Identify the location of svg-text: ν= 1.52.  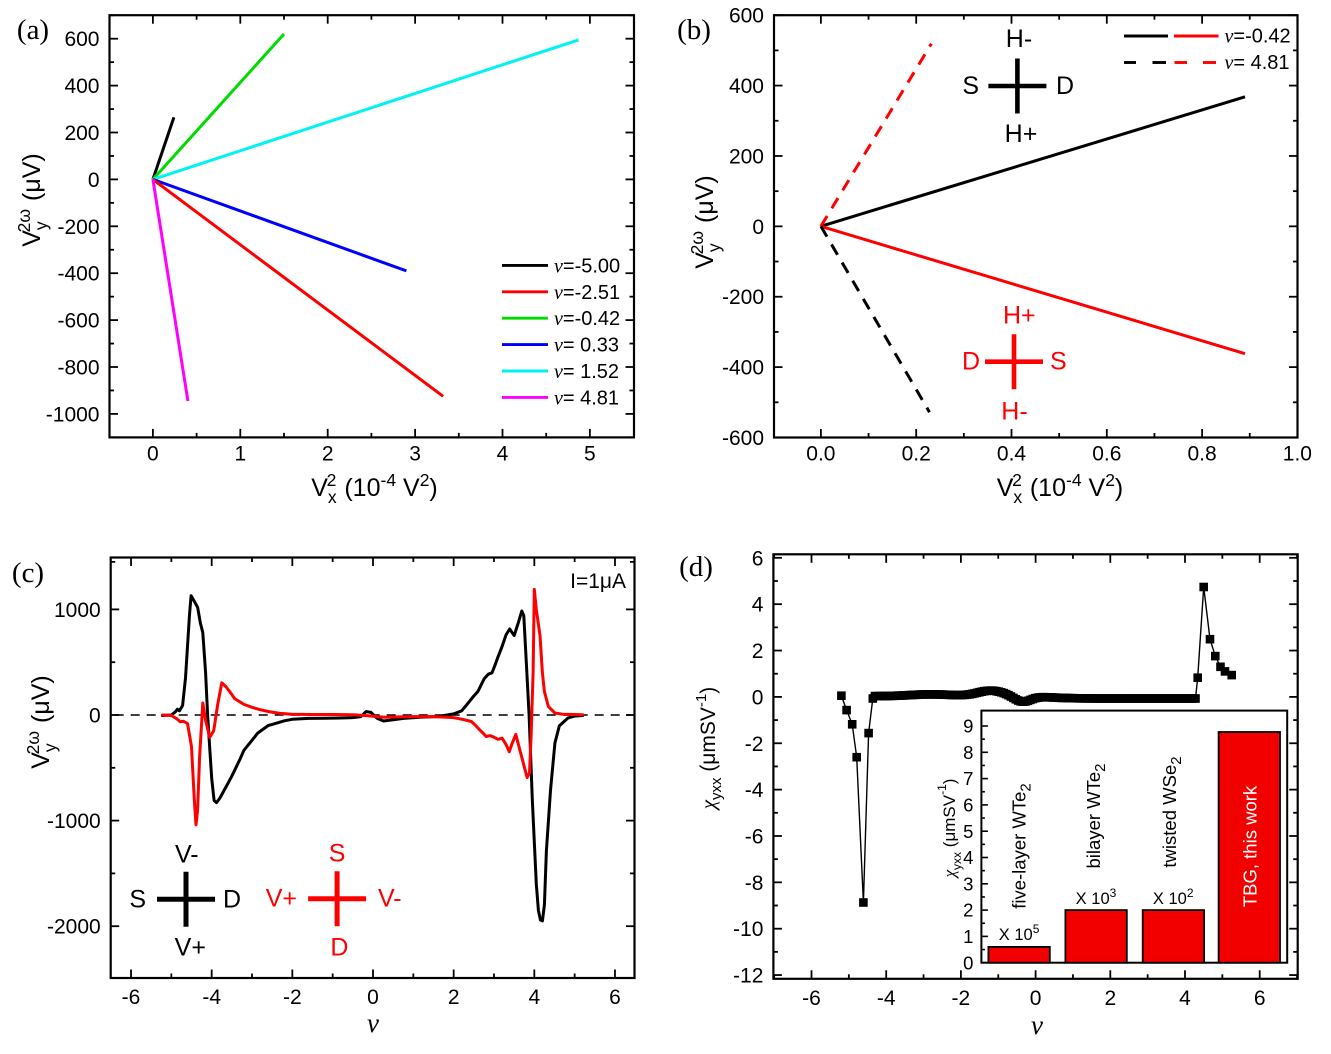
(586, 372).